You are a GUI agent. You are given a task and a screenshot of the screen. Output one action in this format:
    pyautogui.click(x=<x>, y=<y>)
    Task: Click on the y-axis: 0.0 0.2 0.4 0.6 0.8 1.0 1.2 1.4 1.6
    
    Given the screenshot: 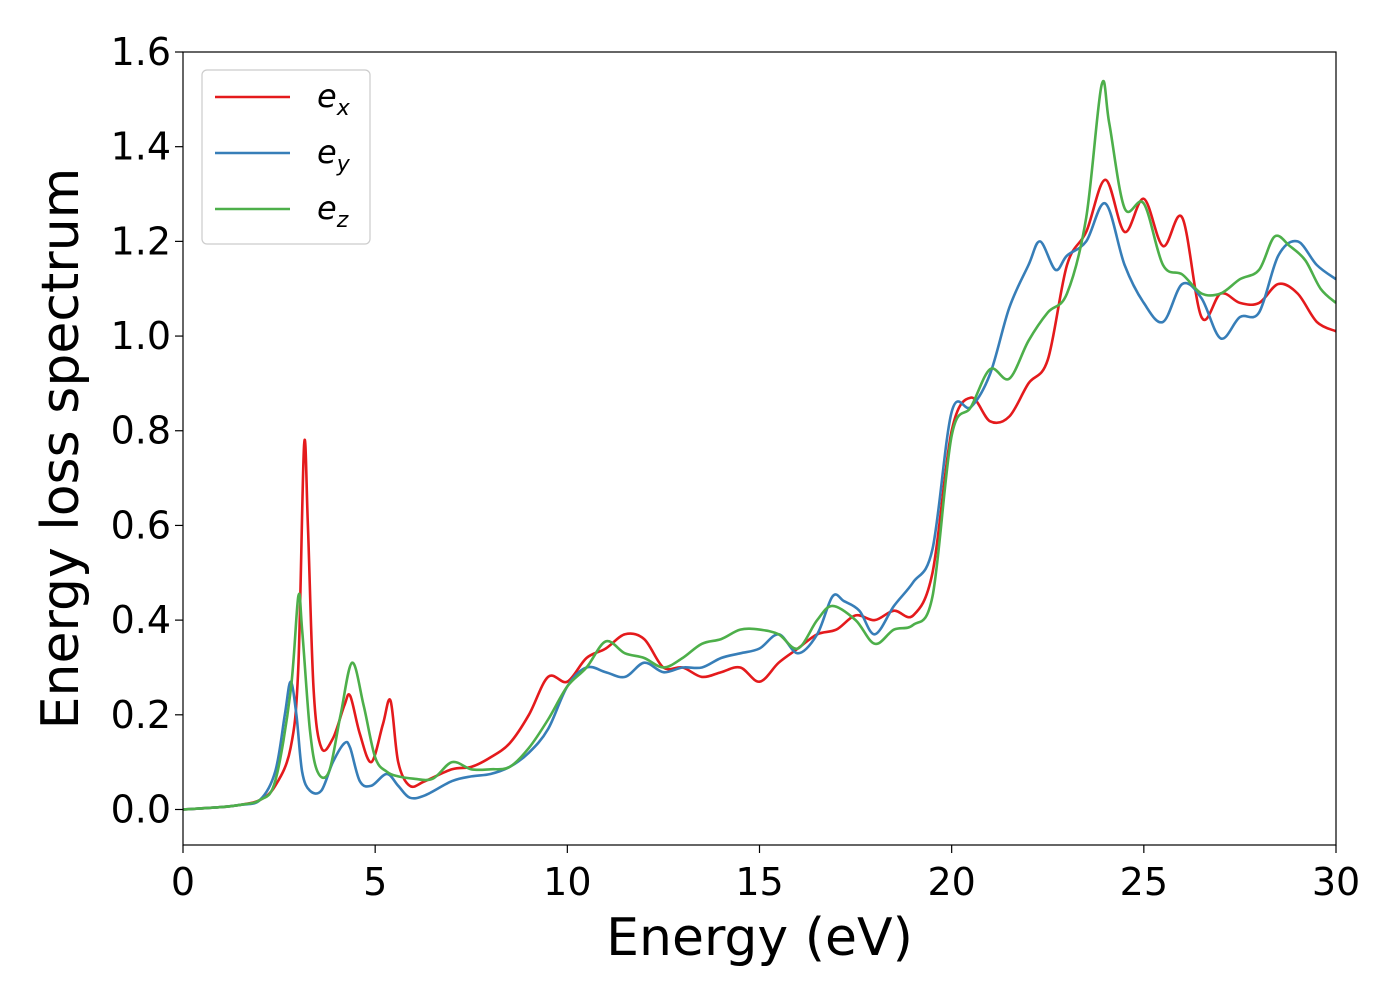 What is the action you would take?
    pyautogui.click(x=147, y=430)
    